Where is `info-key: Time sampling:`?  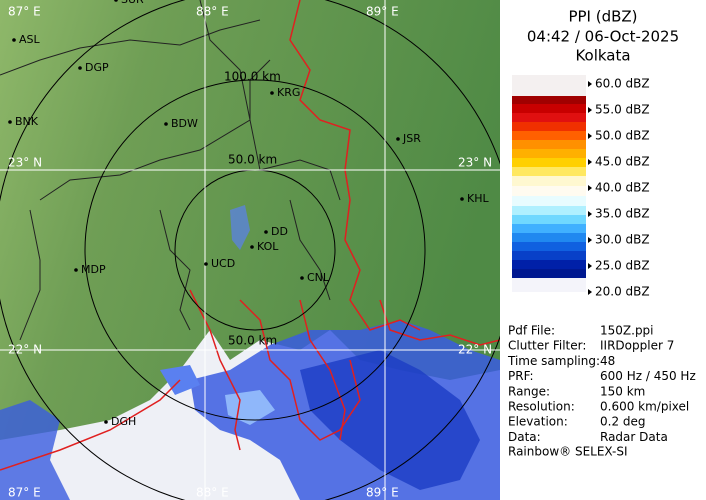 info-key: Time sampling: is located at coordinates (553, 361).